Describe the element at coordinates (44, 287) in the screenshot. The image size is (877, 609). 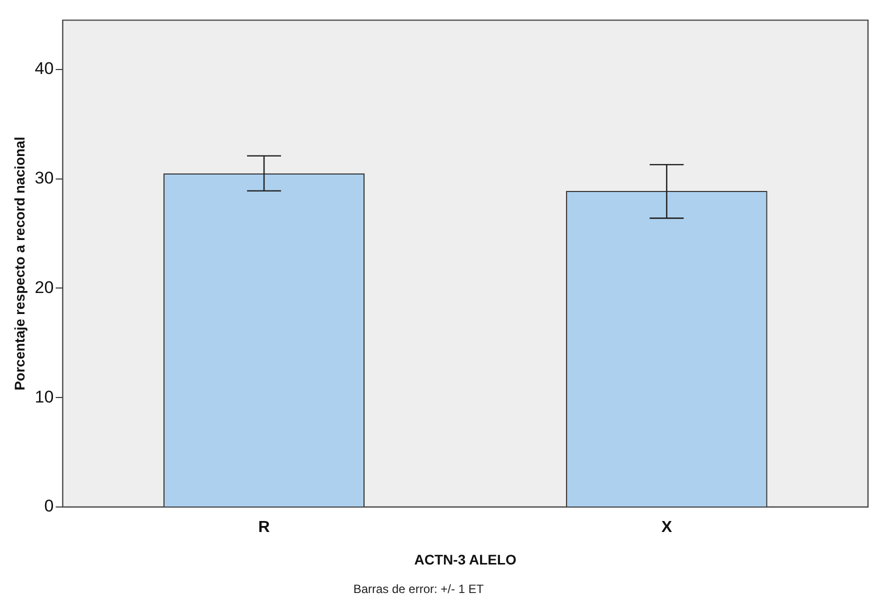
I see `y-tick-label: 20` at that location.